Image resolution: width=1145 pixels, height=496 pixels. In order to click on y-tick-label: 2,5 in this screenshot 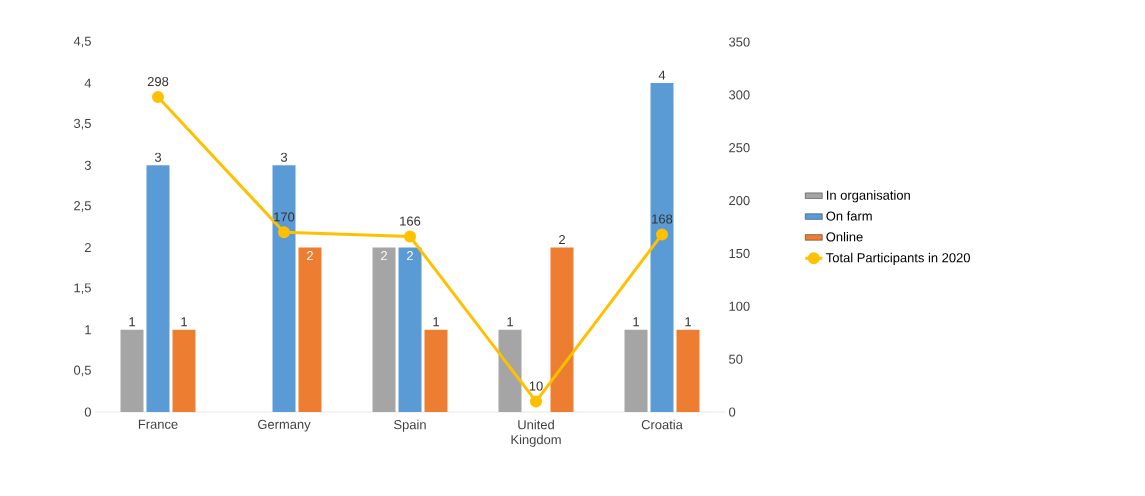, I will do `click(82, 206)`.